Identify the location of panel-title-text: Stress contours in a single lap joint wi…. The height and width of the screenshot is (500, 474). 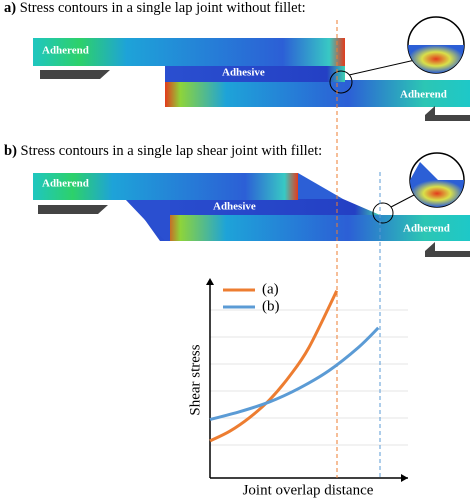
(163, 8).